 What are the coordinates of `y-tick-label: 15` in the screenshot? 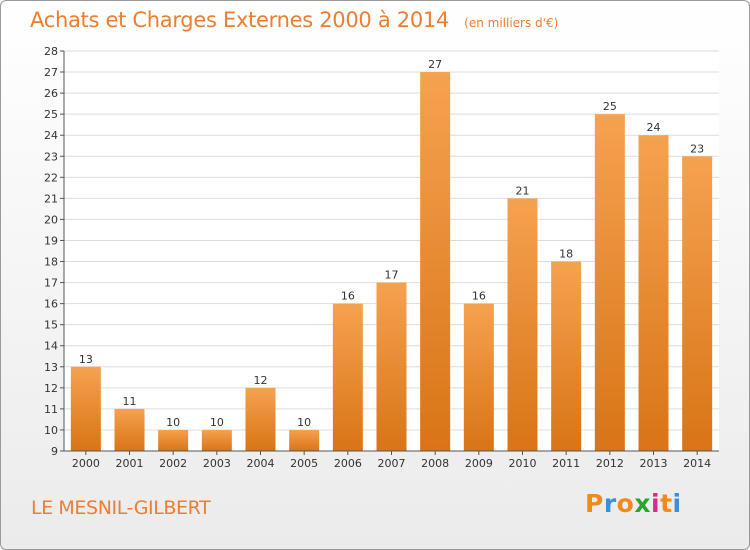 It's located at (51, 325).